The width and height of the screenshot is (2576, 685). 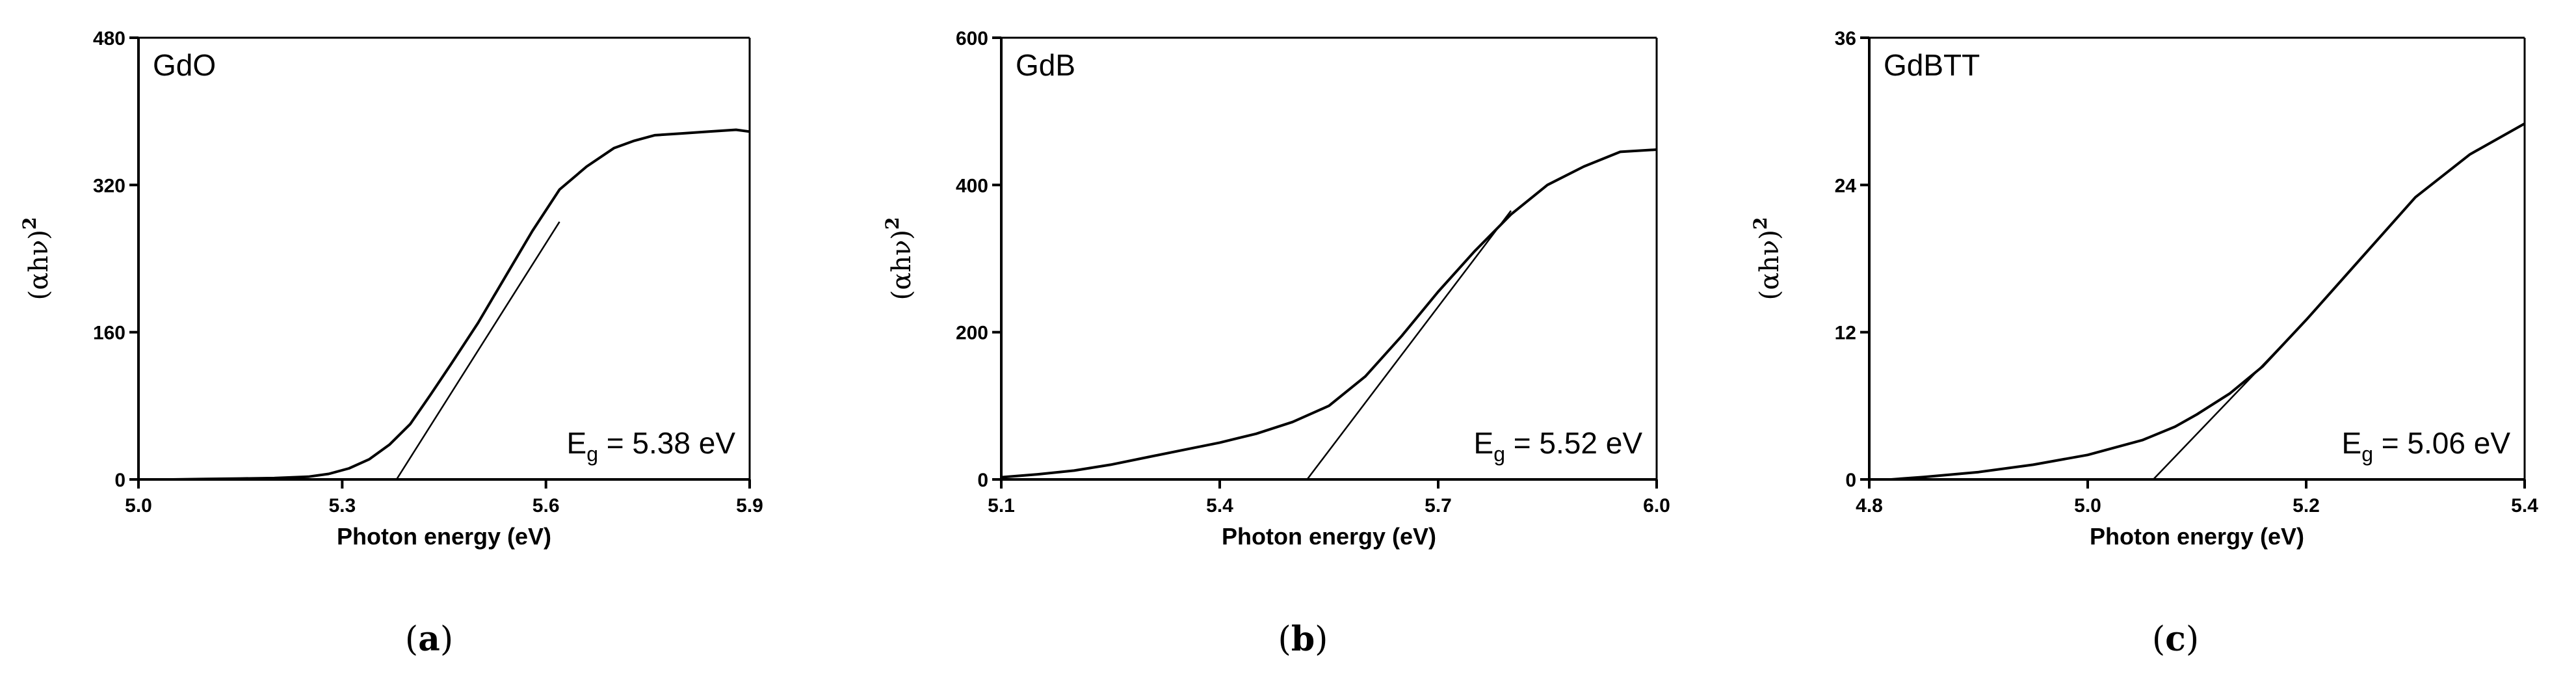 What do you see at coordinates (1845, 333) in the screenshot?
I see `y-tick-label: 12` at bounding box center [1845, 333].